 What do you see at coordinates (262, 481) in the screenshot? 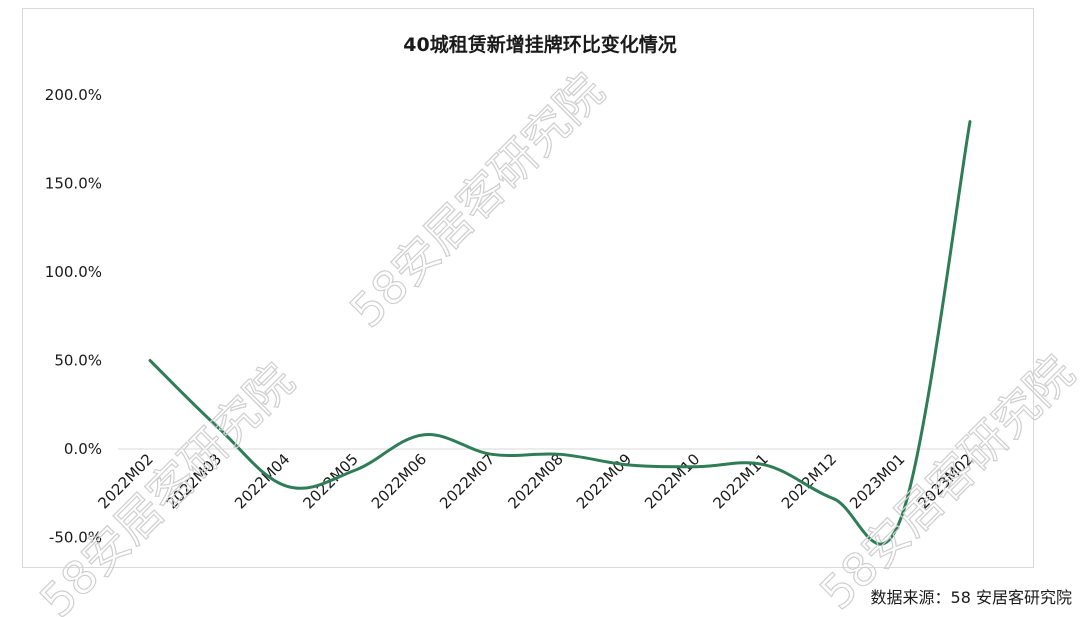
I see `x-tick-label: 2022M04` at bounding box center [262, 481].